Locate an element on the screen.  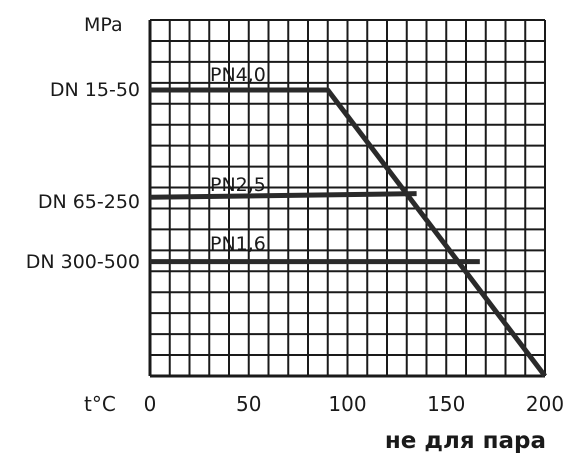
not-for-steam-note: не для пара is located at coordinates (465, 441).